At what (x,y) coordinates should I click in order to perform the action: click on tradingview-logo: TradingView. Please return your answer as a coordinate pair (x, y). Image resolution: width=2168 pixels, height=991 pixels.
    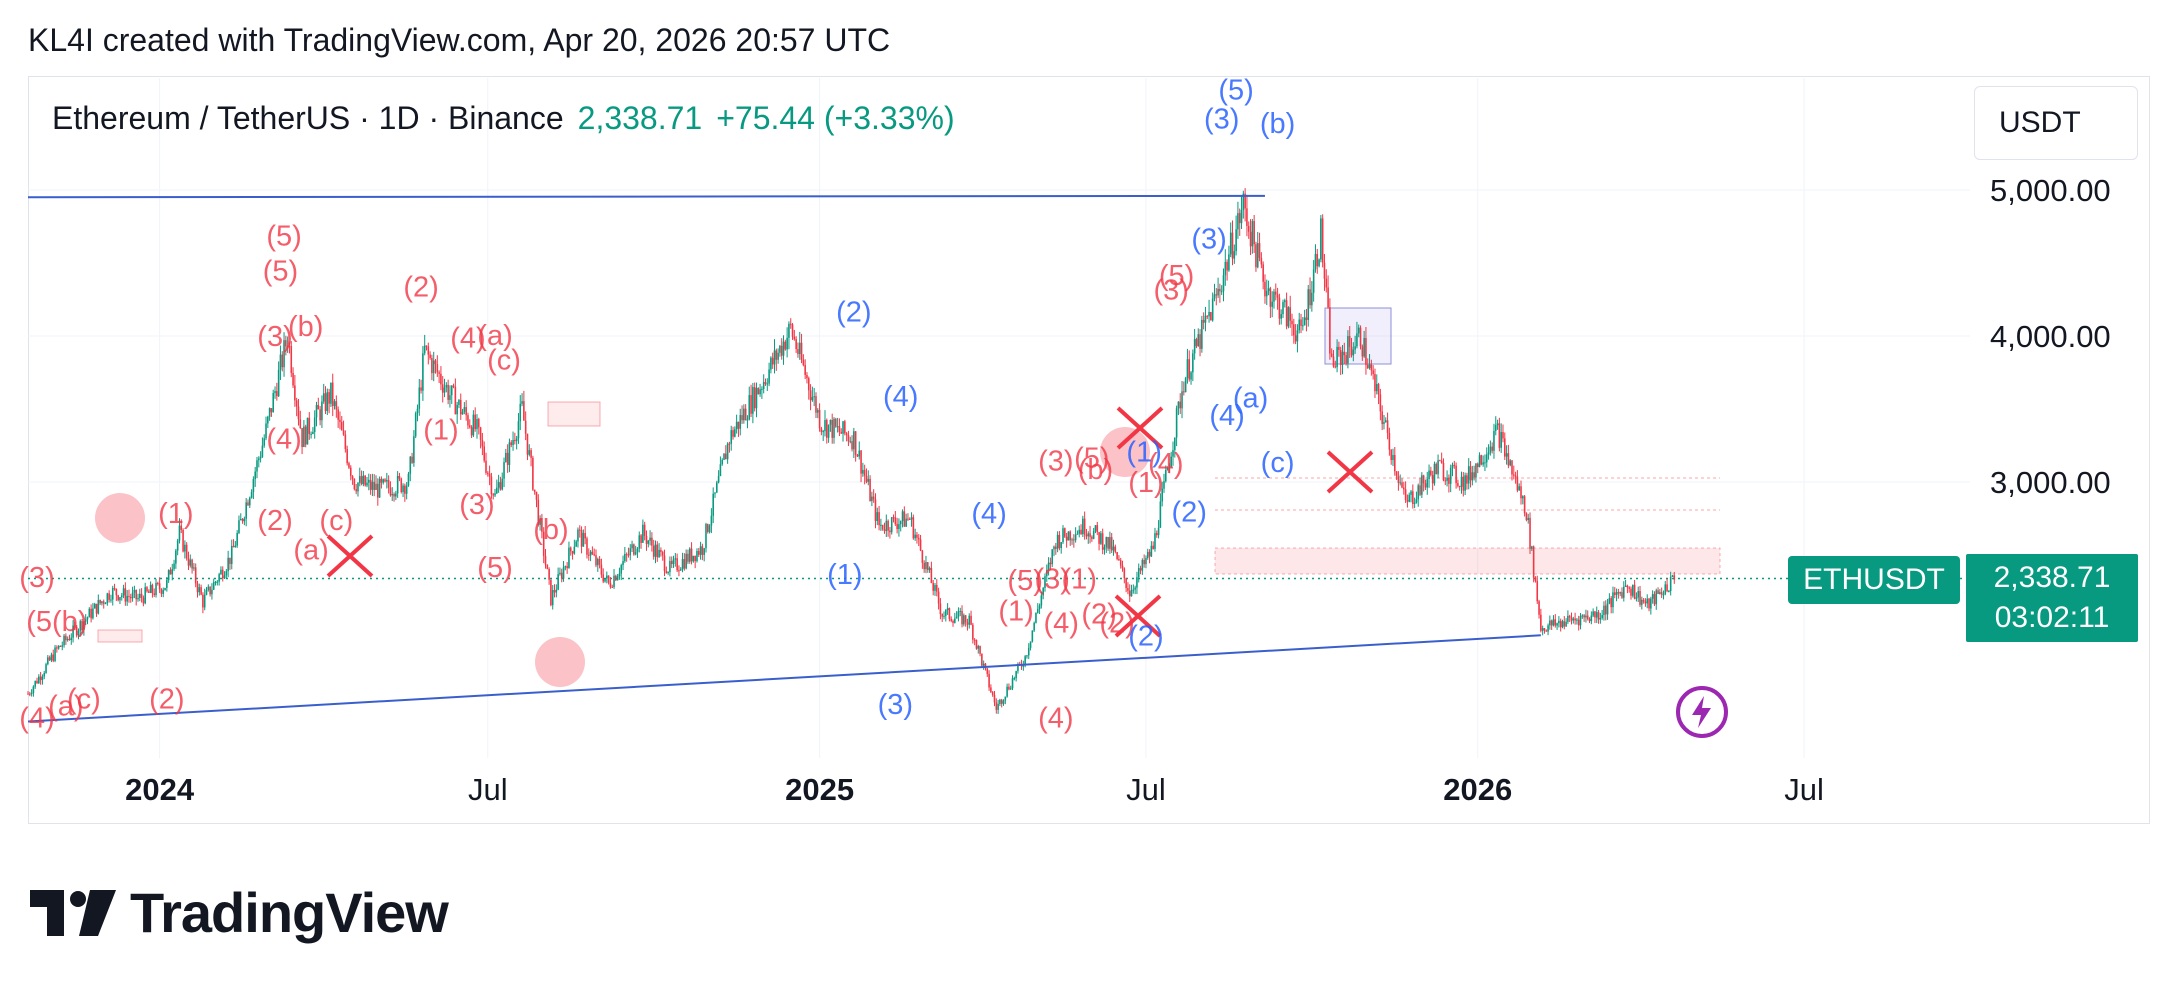
    Looking at the image, I should click on (239, 912).